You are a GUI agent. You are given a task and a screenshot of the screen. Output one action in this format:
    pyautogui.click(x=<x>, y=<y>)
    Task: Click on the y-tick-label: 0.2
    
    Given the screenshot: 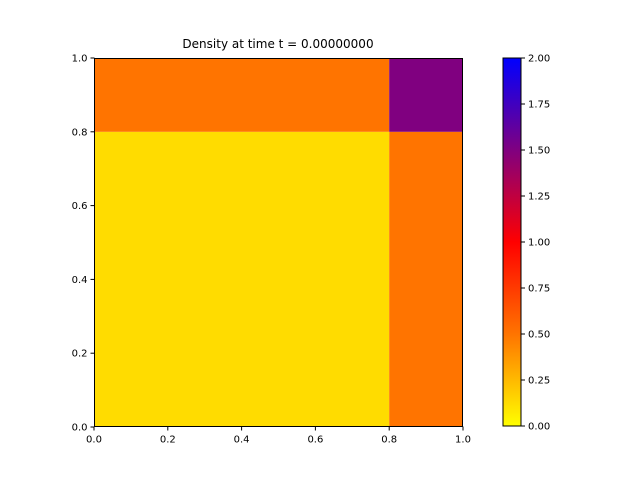 What is the action you would take?
    pyautogui.click(x=80, y=354)
    